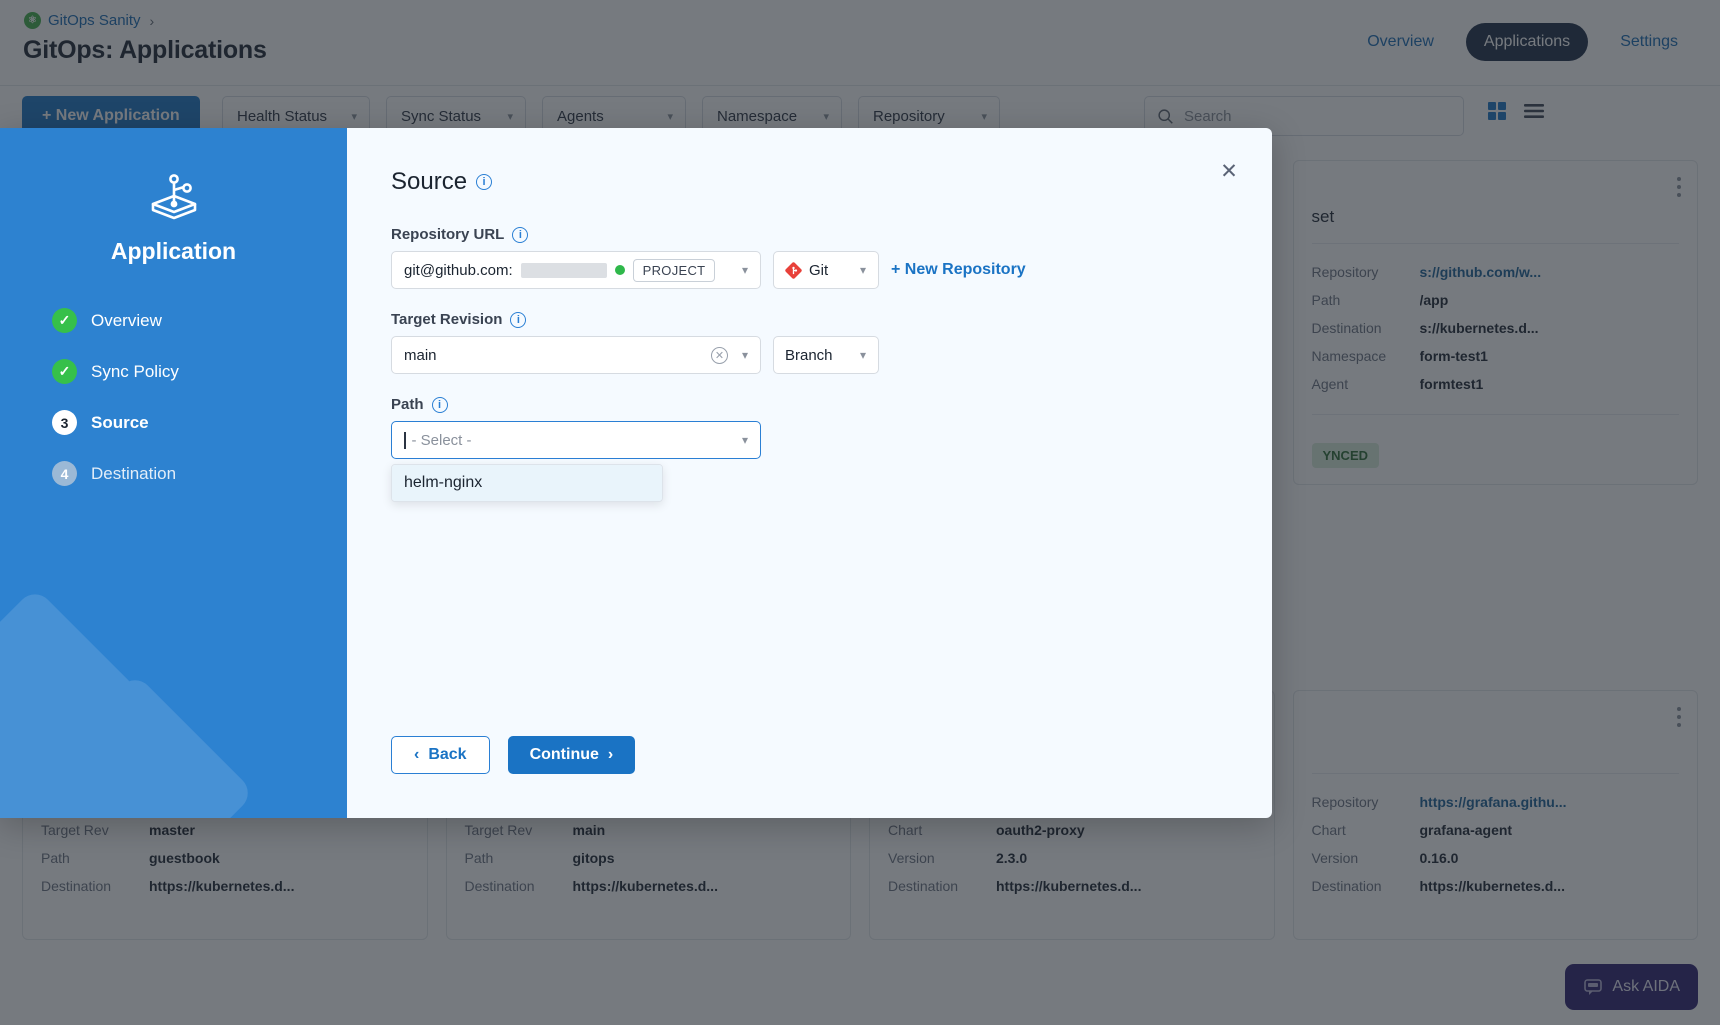 The height and width of the screenshot is (1025, 1720). I want to click on section-header: Source i, so click(809, 182).